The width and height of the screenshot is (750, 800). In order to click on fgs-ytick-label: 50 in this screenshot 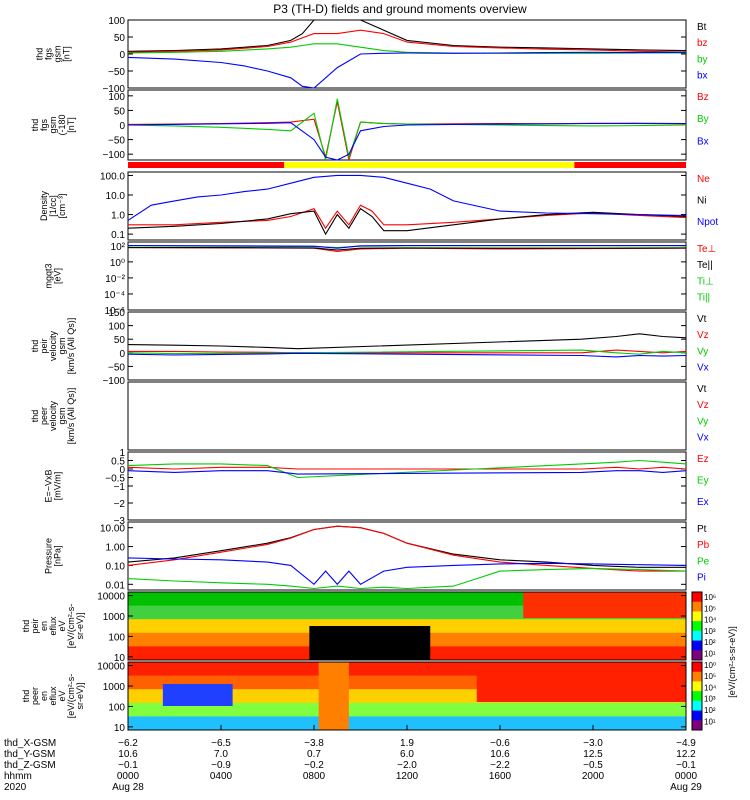, I will do `click(120, 38)`.